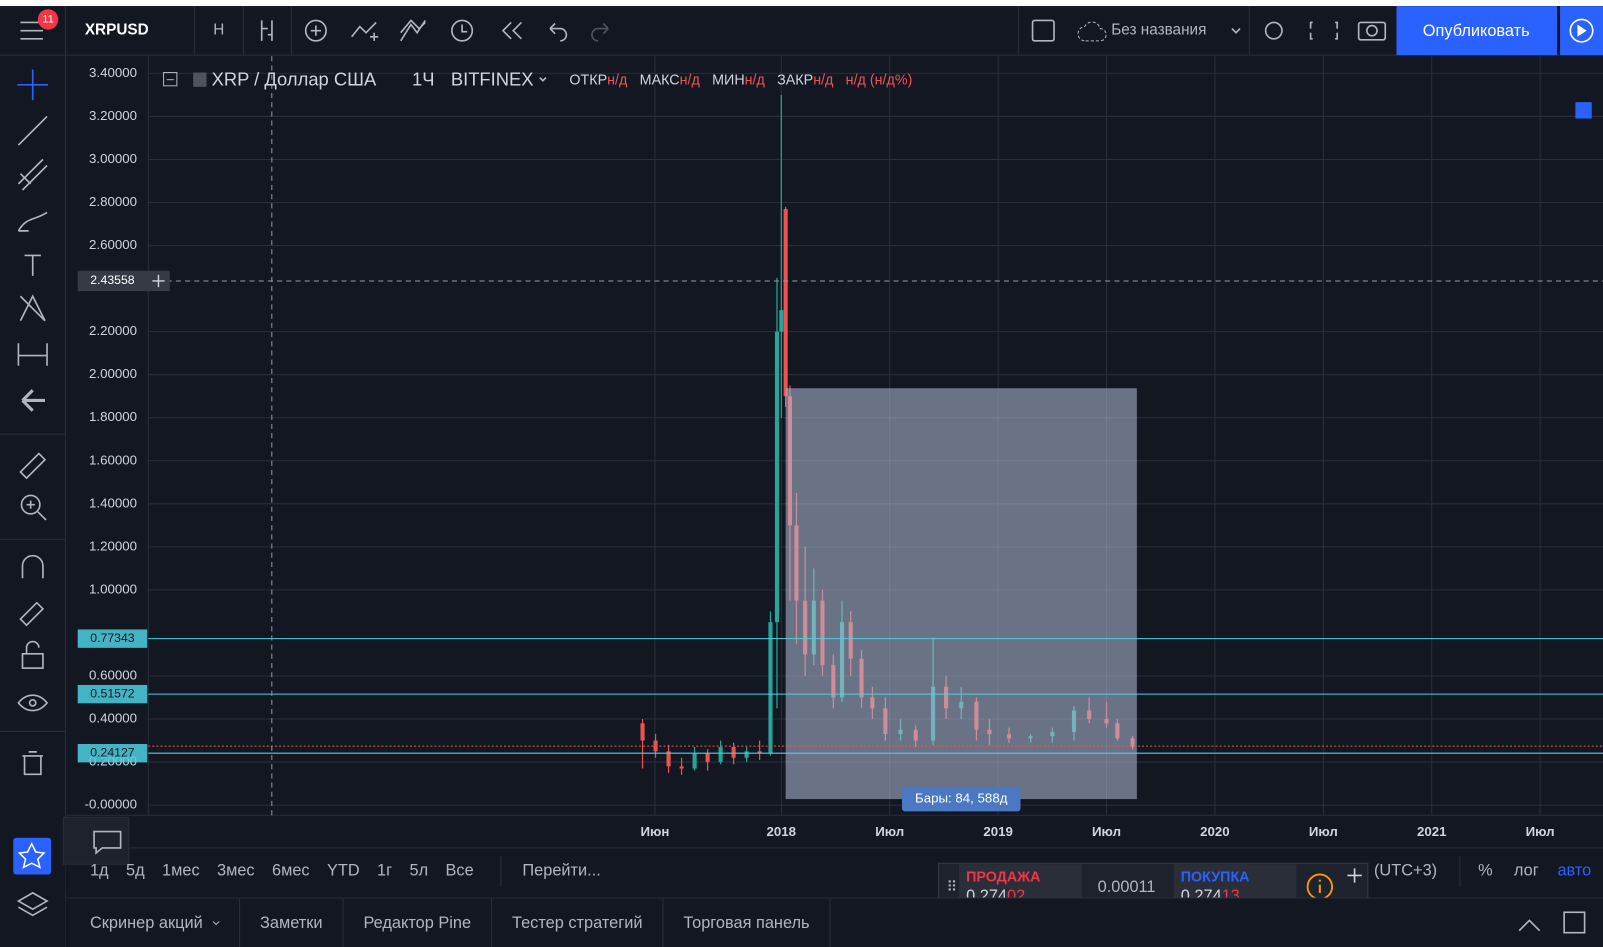  I want to click on tab: Заметки, so click(291, 923).